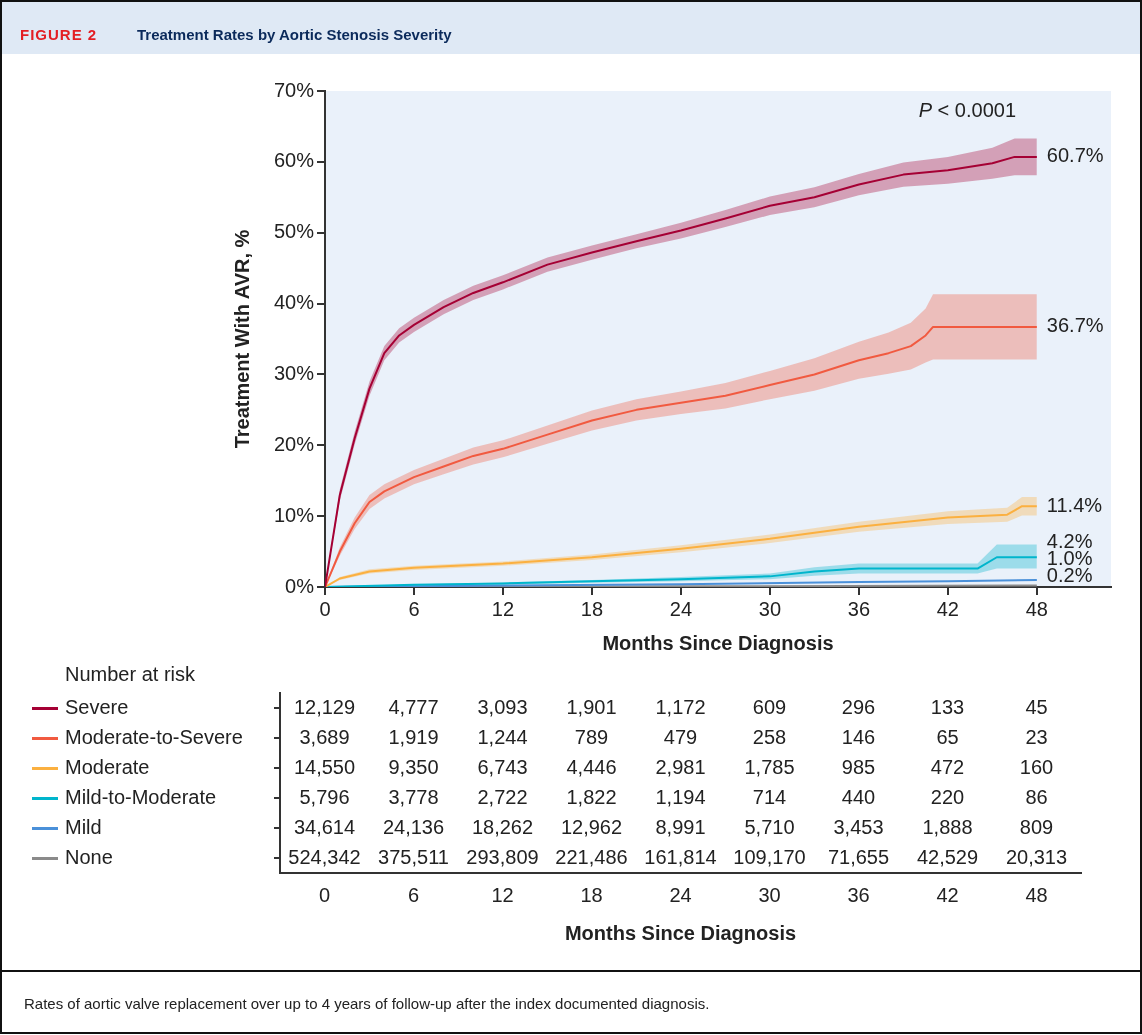 This screenshot has width=1142, height=1035. What do you see at coordinates (1036, 736) in the screenshot?
I see `data-label: 23` at bounding box center [1036, 736].